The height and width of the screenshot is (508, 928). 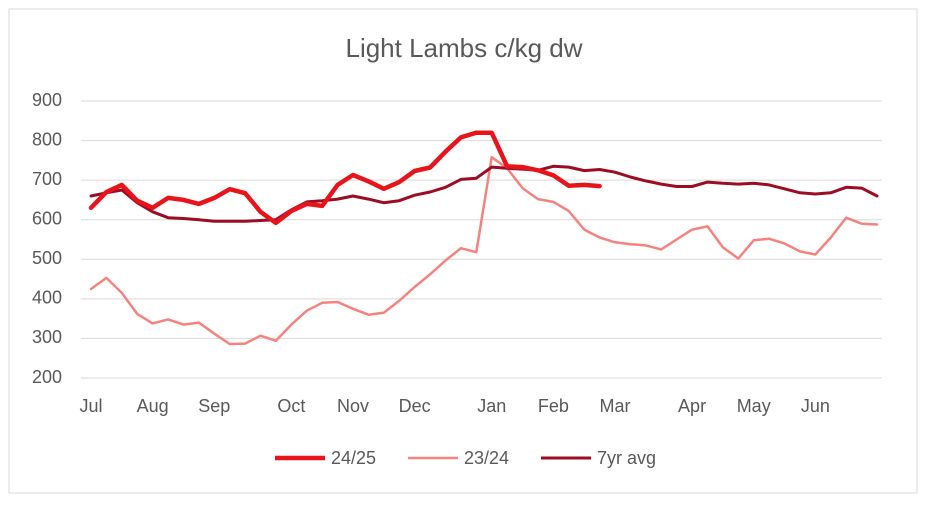 What do you see at coordinates (626, 458) in the screenshot?
I see `legend-label: 7yr avg` at bounding box center [626, 458].